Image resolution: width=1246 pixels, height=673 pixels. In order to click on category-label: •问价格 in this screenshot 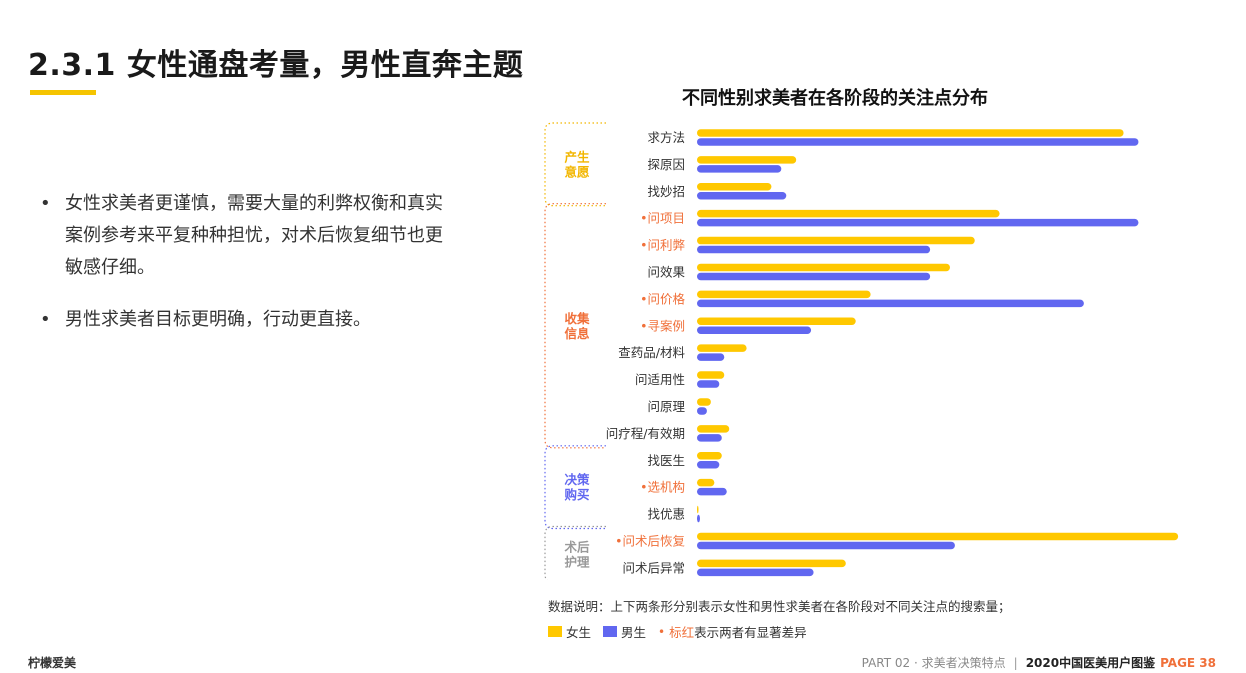, I will do `click(662, 298)`.